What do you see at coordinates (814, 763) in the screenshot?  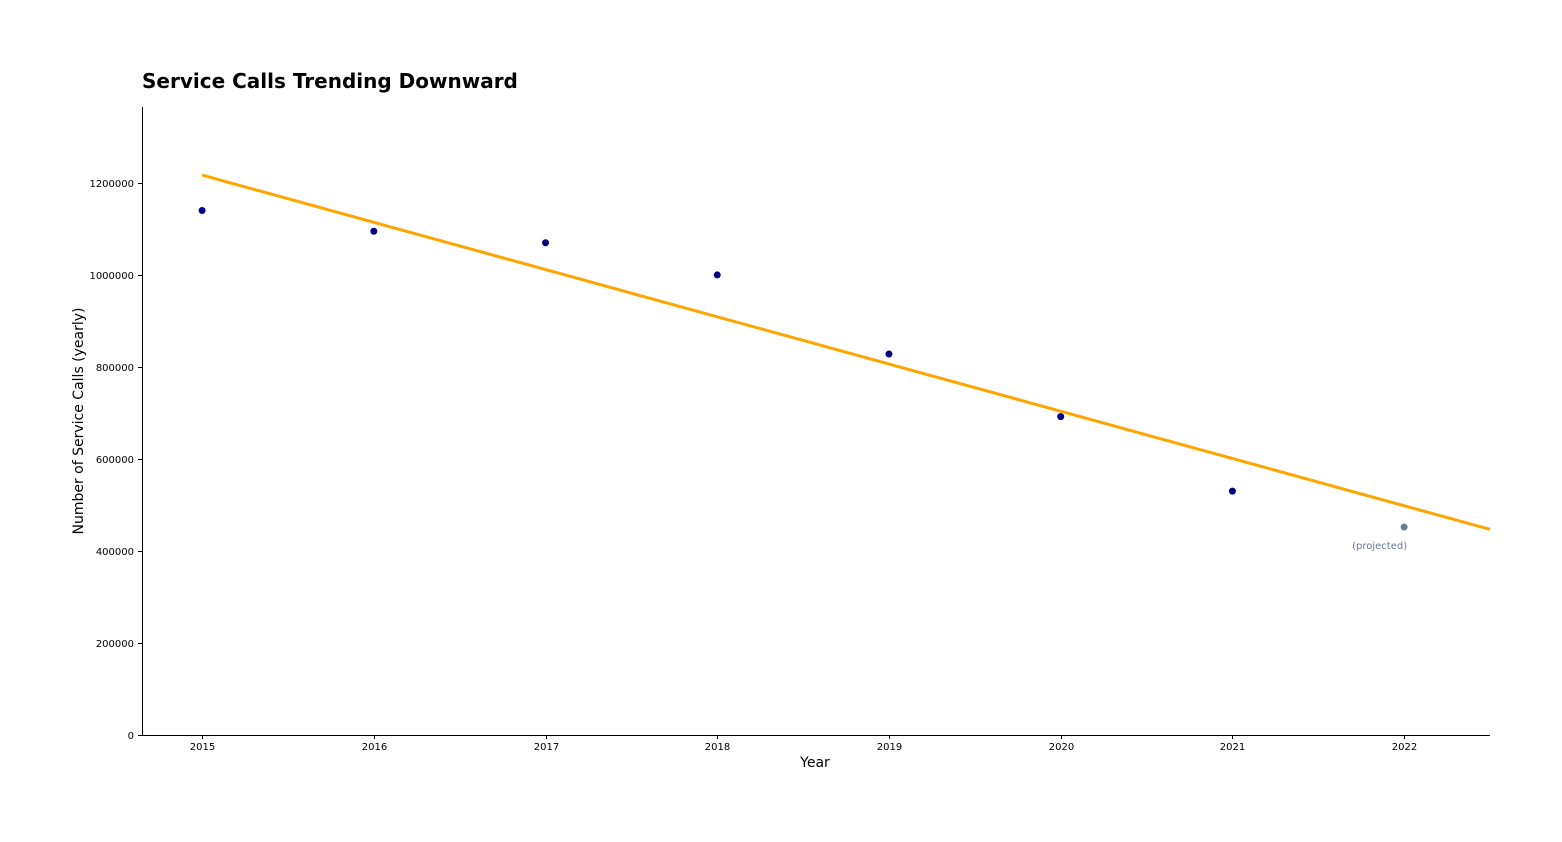 I see `x-axis-label: Year` at bounding box center [814, 763].